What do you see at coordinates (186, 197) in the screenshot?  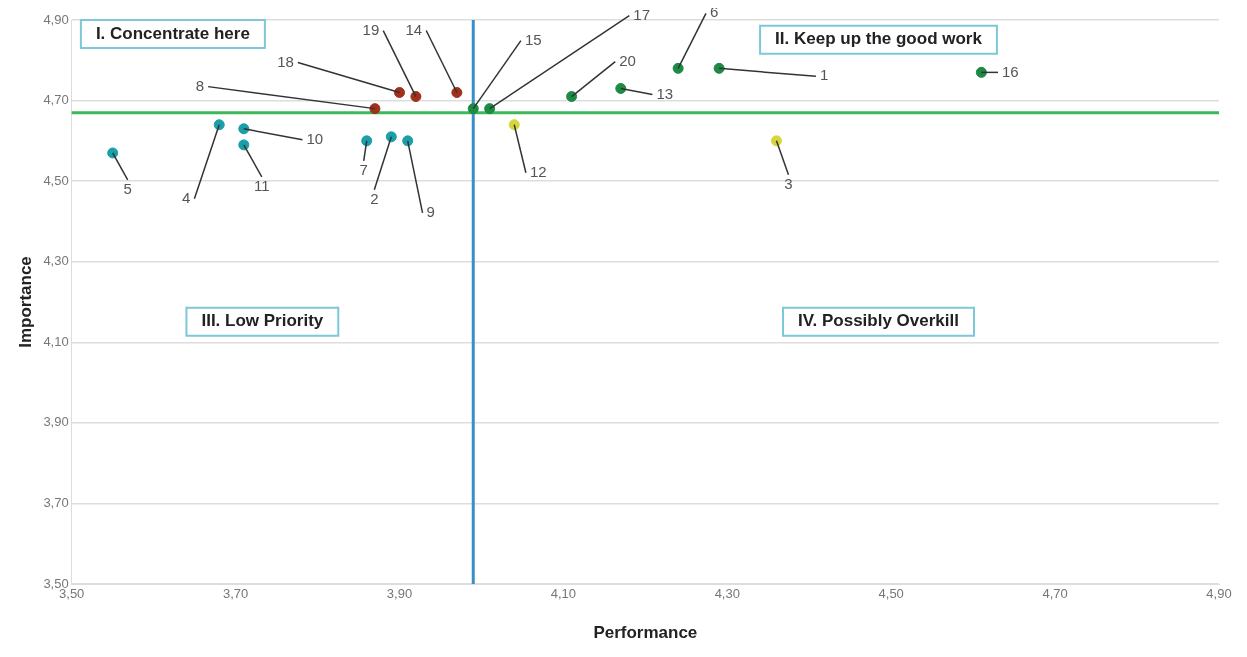 I see `annotation: 4` at bounding box center [186, 197].